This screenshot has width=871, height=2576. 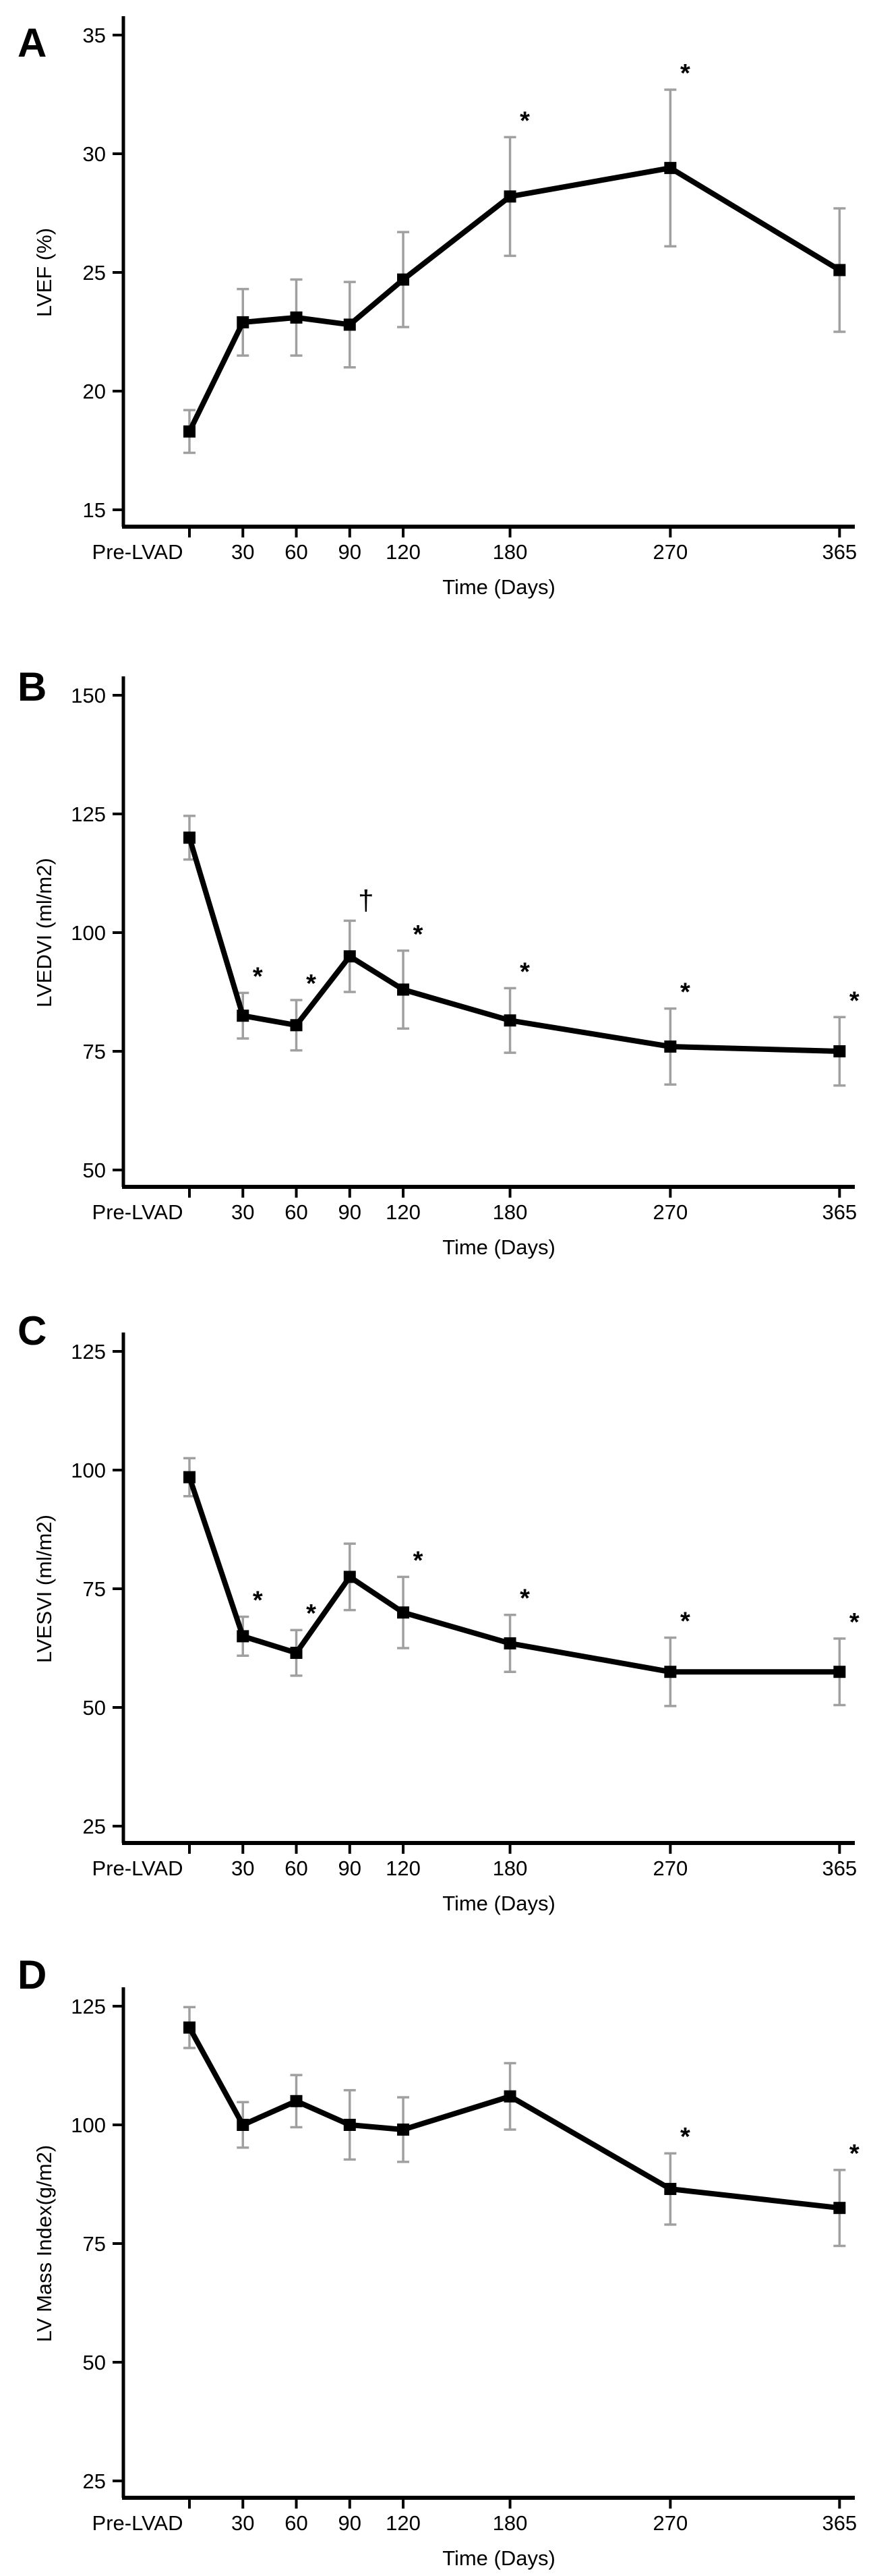 What do you see at coordinates (44, 1589) in the screenshot?
I see `y-axis-title: LVESVI (ml/m2)` at bounding box center [44, 1589].